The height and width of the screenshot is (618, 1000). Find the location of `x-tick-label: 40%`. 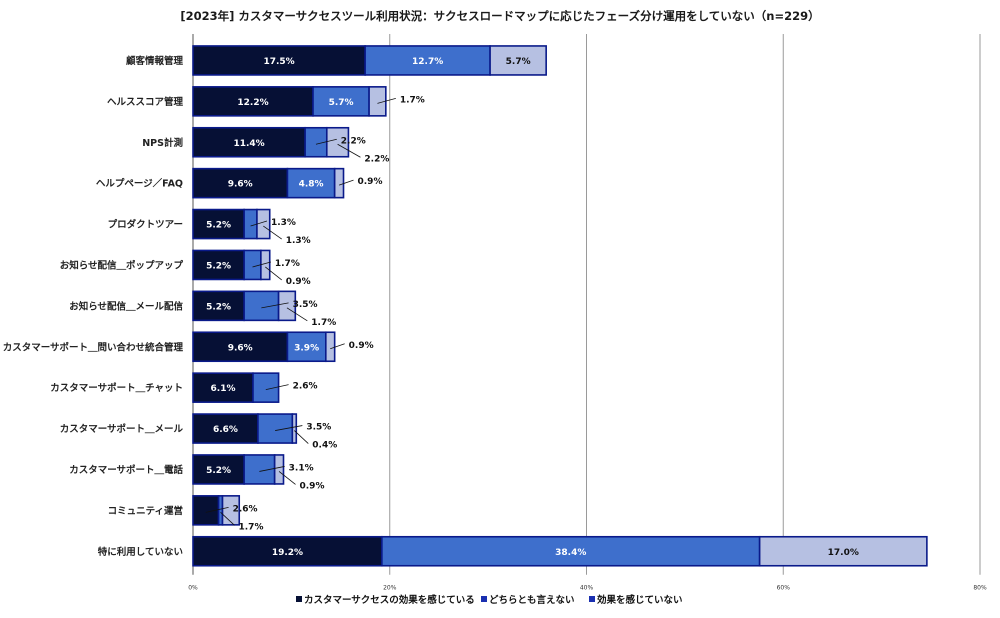

x-tick-label: 40% is located at coordinates (587, 588).